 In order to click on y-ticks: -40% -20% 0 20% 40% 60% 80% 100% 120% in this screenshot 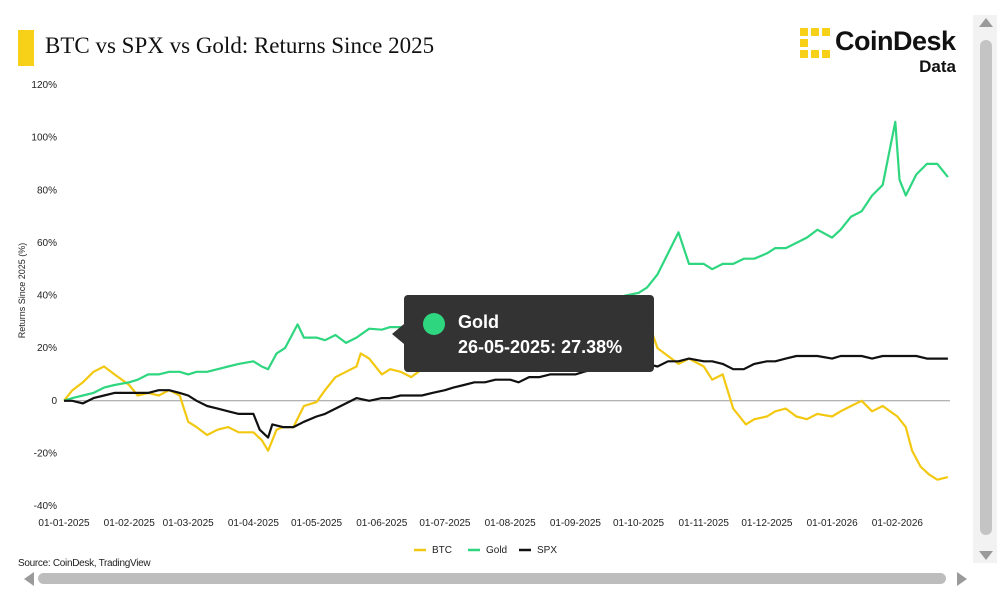, I will do `click(44, 296)`.